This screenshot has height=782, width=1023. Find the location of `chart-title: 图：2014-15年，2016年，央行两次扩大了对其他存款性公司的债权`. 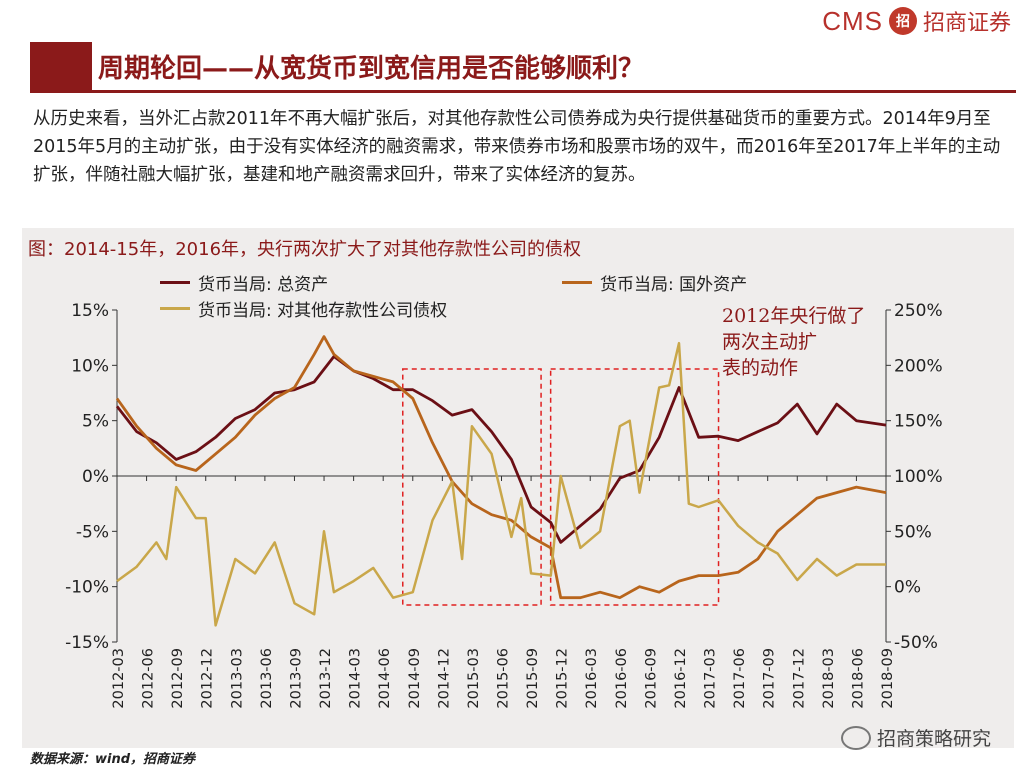

chart-title: 图：2014-15年，2016年，央行两次扩大了对其他存款性公司的债权 is located at coordinates (305, 249).